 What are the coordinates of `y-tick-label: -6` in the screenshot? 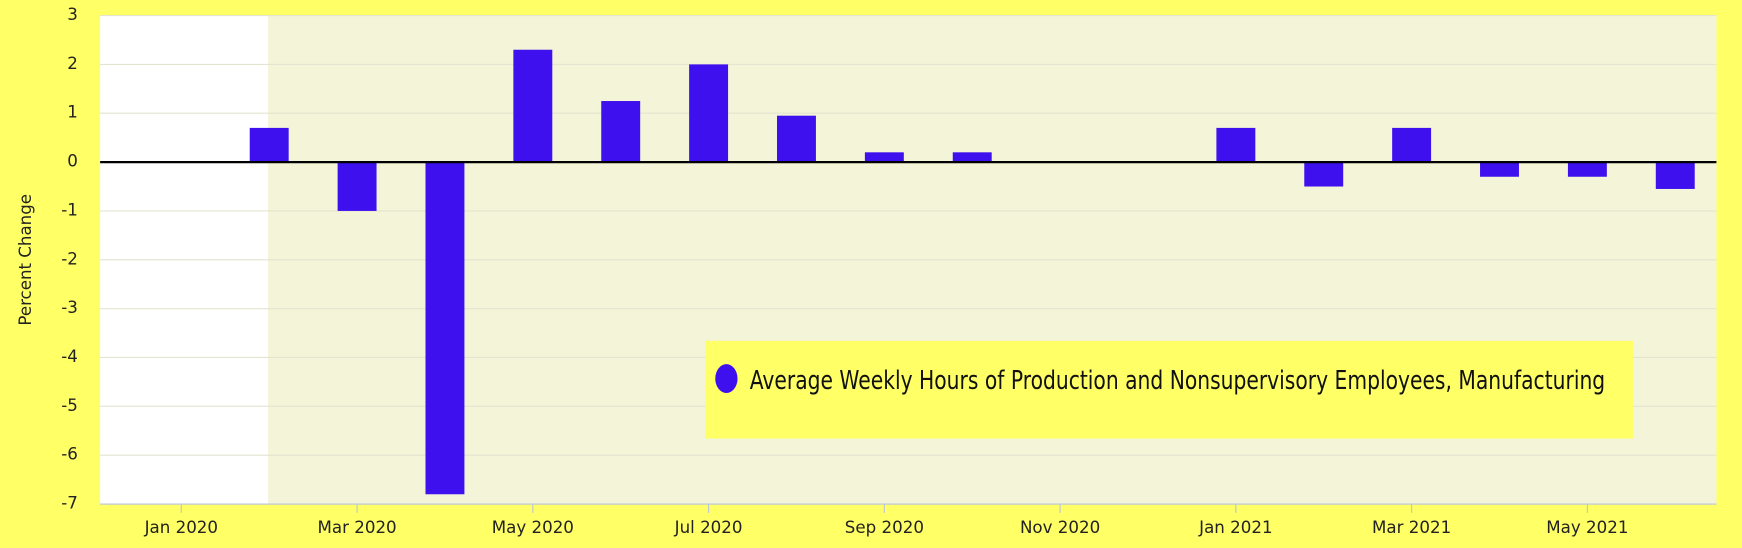 It's located at (69, 454).